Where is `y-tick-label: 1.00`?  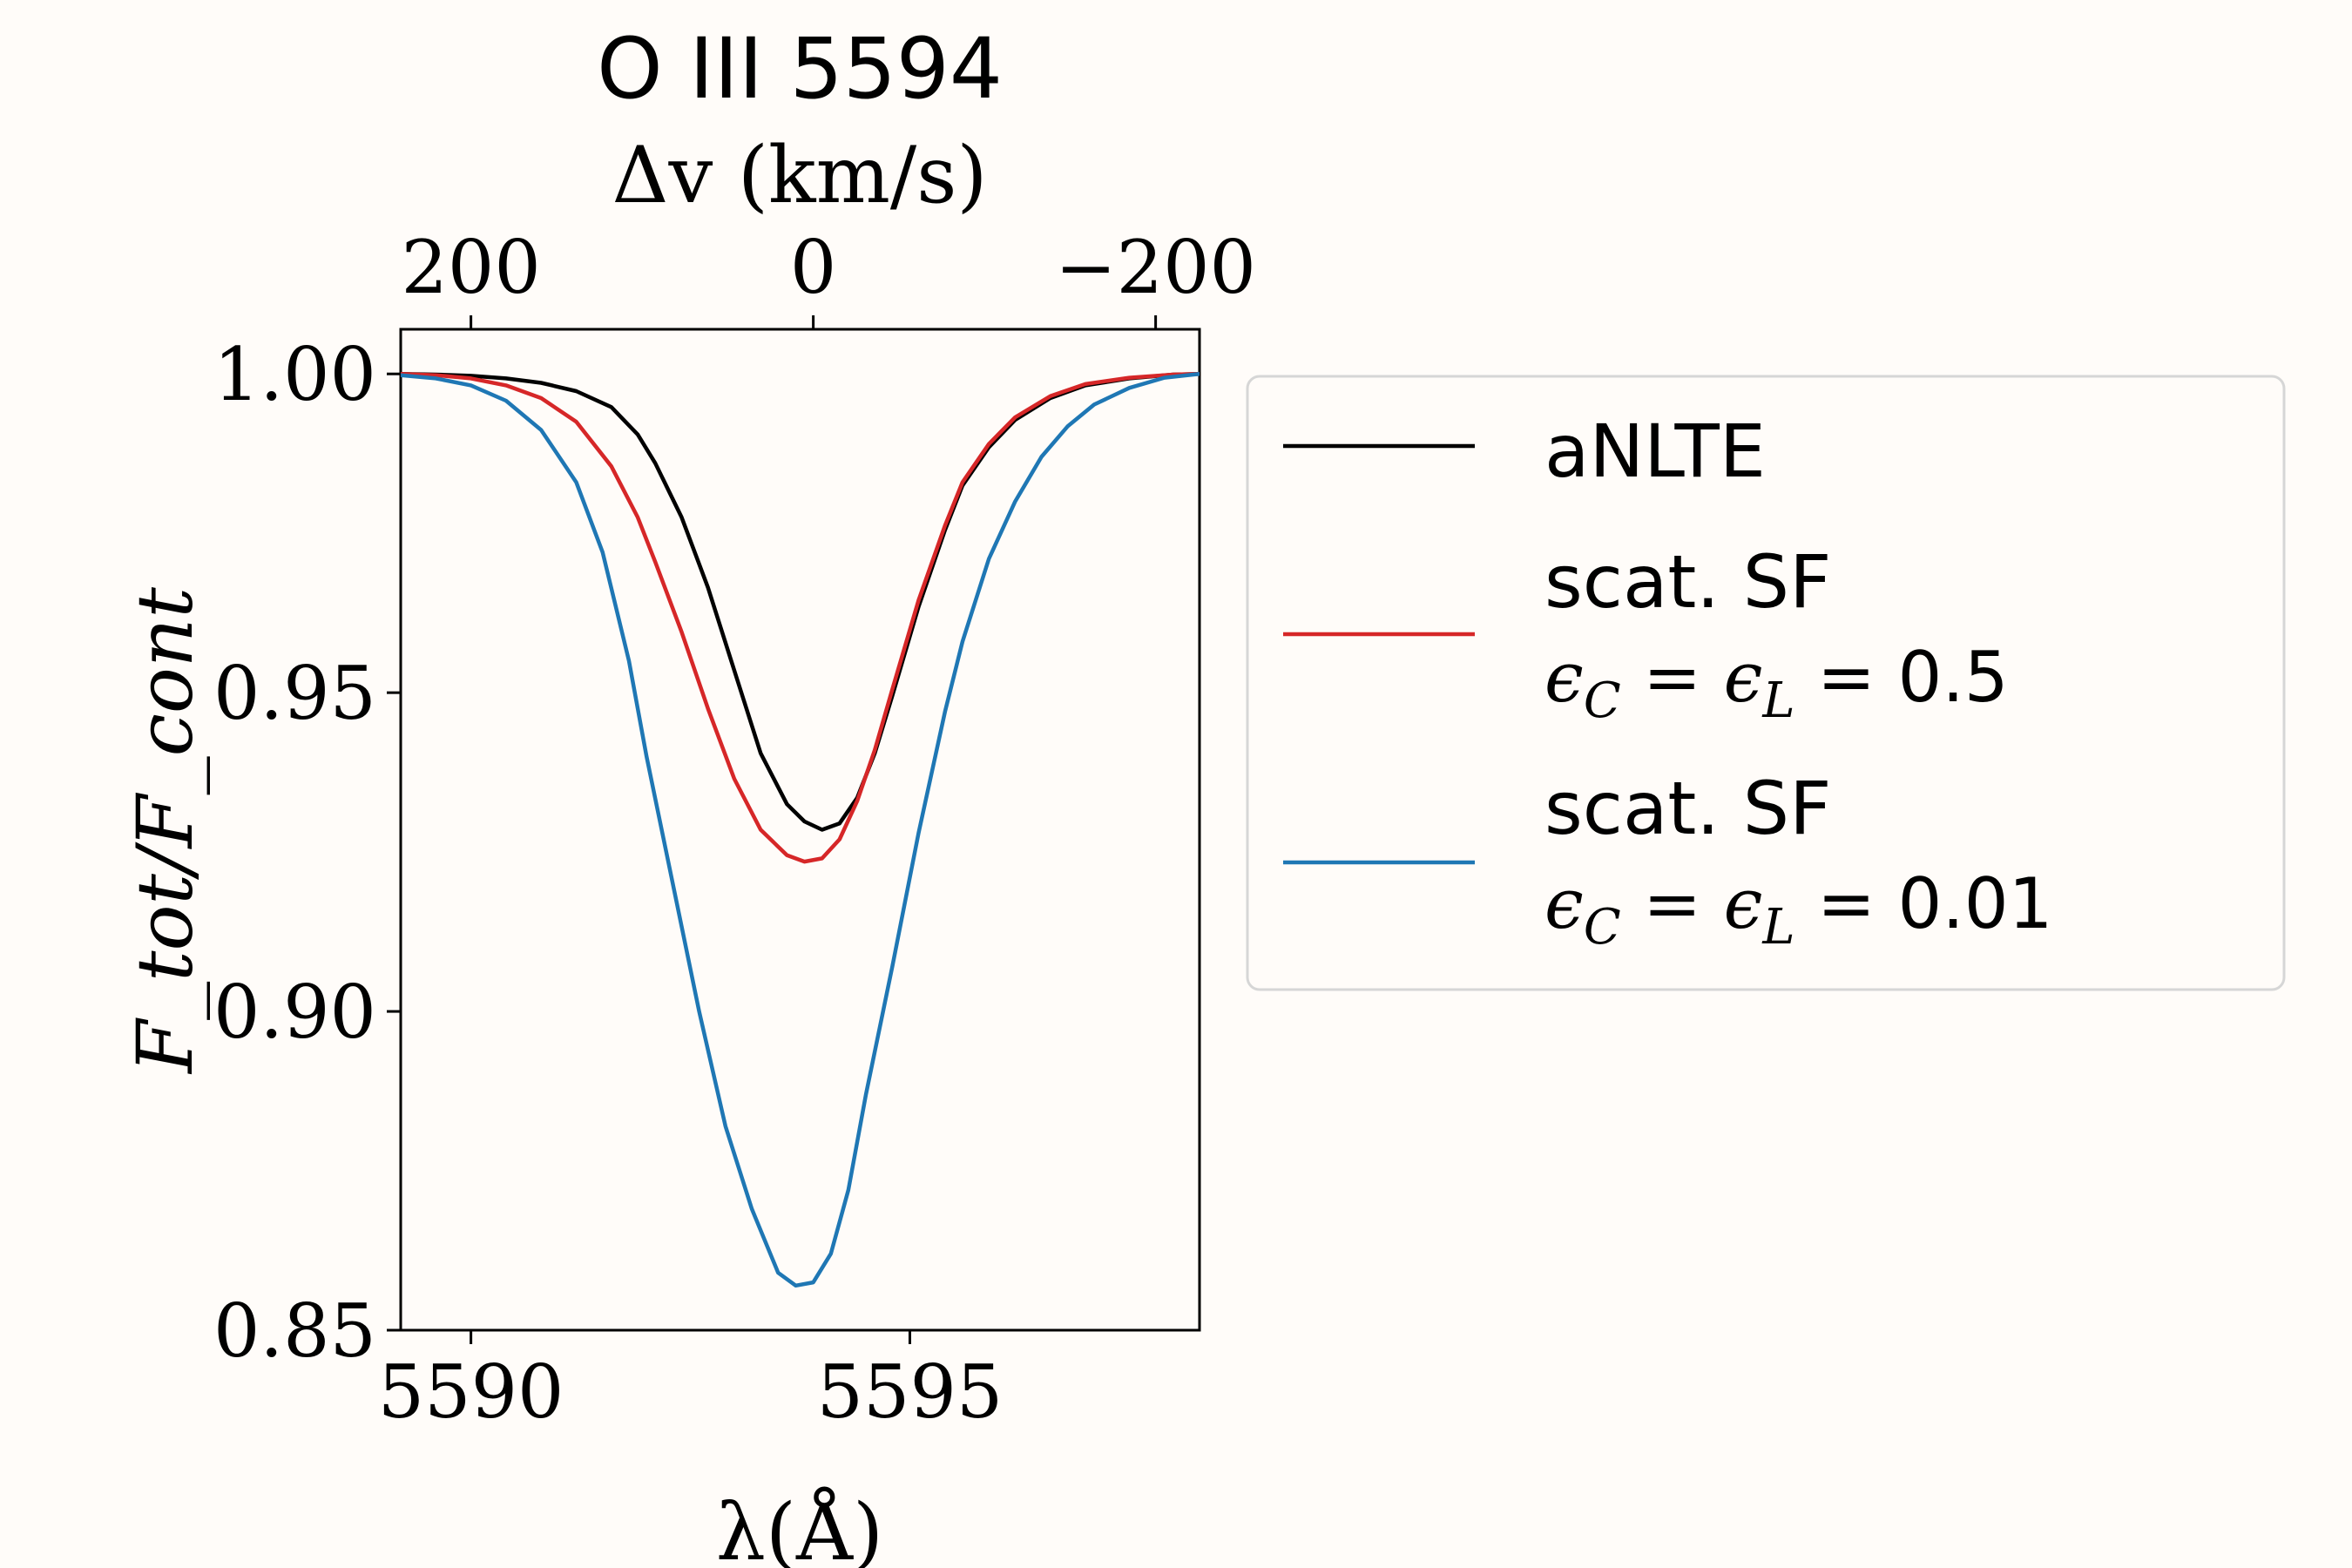
y-tick-label: 1.00 is located at coordinates (294, 374).